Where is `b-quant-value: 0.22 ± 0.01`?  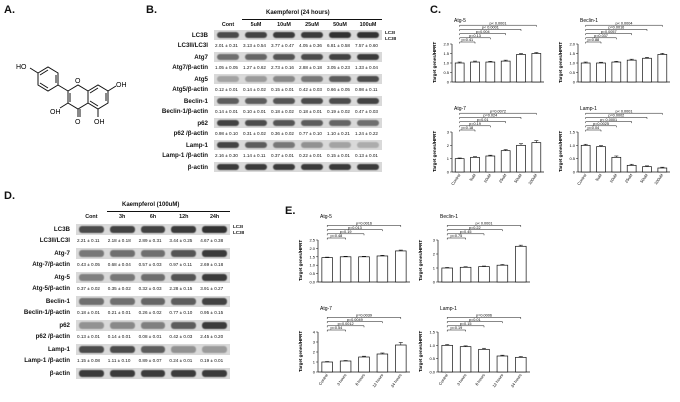 b-quant-value: 0.22 ± 0.01 is located at coordinates (310, 155).